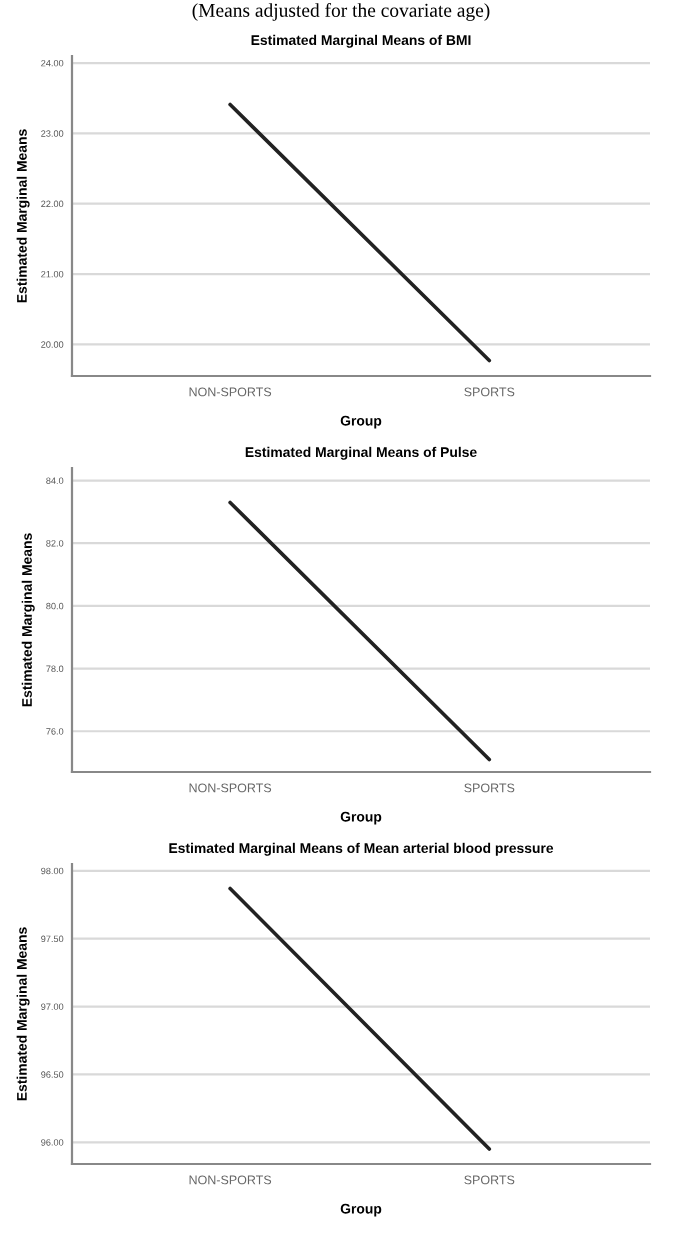  I want to click on chart-subtitle: (Means adjusted for the covariate age), so click(341, 12).